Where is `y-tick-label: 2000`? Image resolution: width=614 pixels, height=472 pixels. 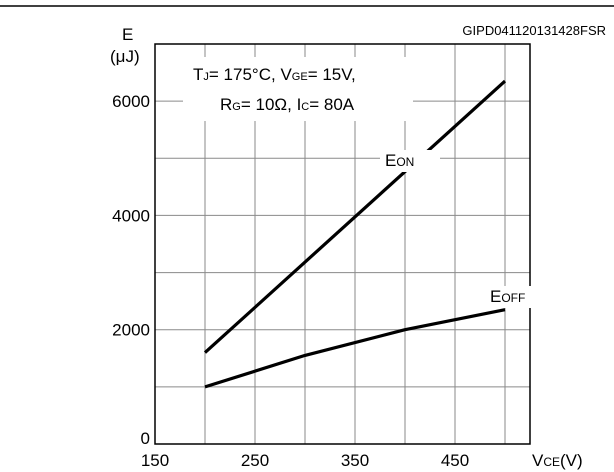
y-tick-label: 2000 is located at coordinates (131, 330).